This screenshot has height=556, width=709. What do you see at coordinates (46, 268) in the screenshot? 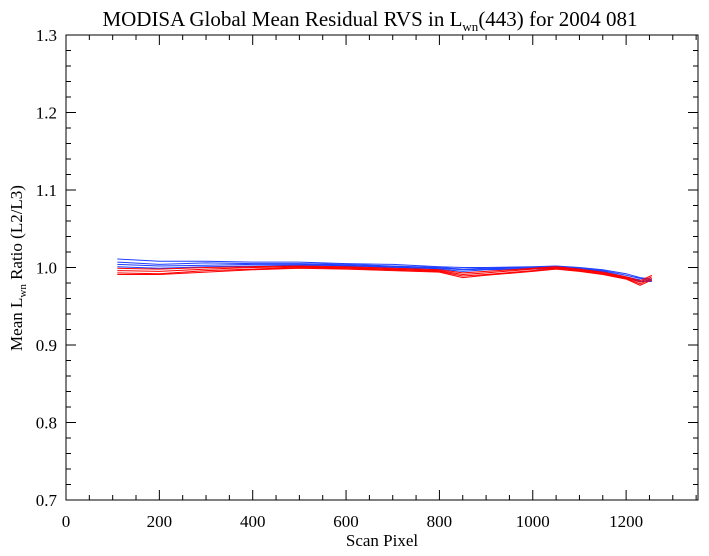
I see `y-tick-label: 1.0` at bounding box center [46, 268].